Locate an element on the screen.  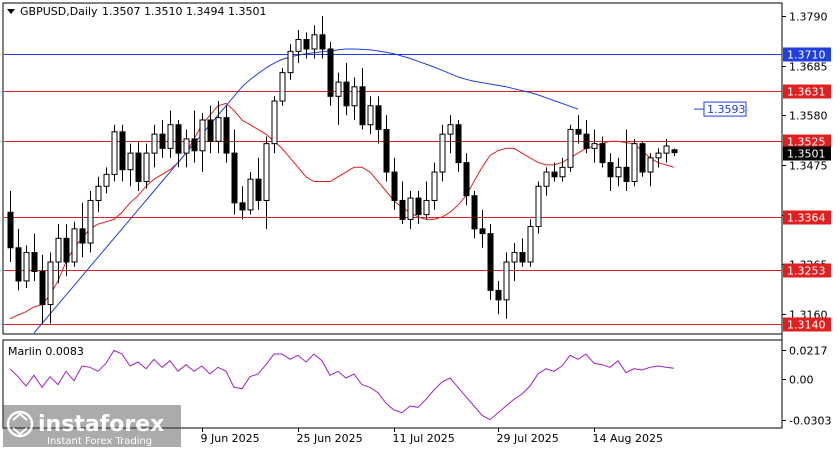
ohlc-readout: 1.3507 1.3510 1.3494 1.3501 is located at coordinates (184, 11).